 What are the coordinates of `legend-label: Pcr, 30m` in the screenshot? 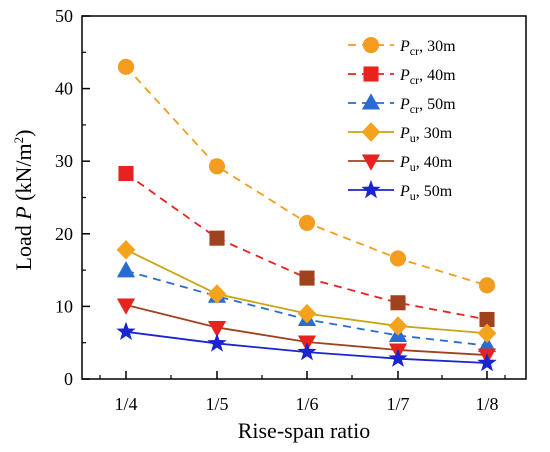 It's located at (427, 48).